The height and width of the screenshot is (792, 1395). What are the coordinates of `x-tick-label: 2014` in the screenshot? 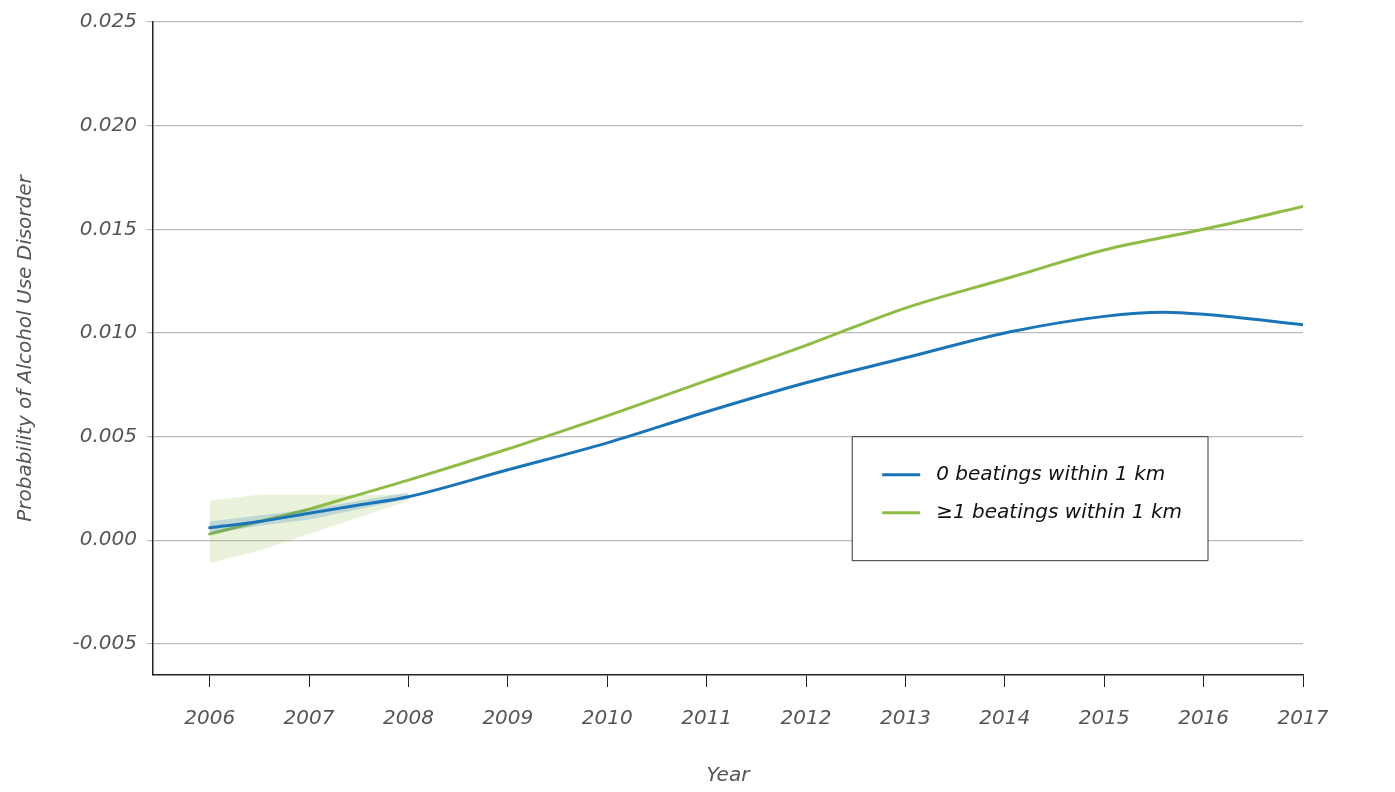 It's located at (1005, 717).